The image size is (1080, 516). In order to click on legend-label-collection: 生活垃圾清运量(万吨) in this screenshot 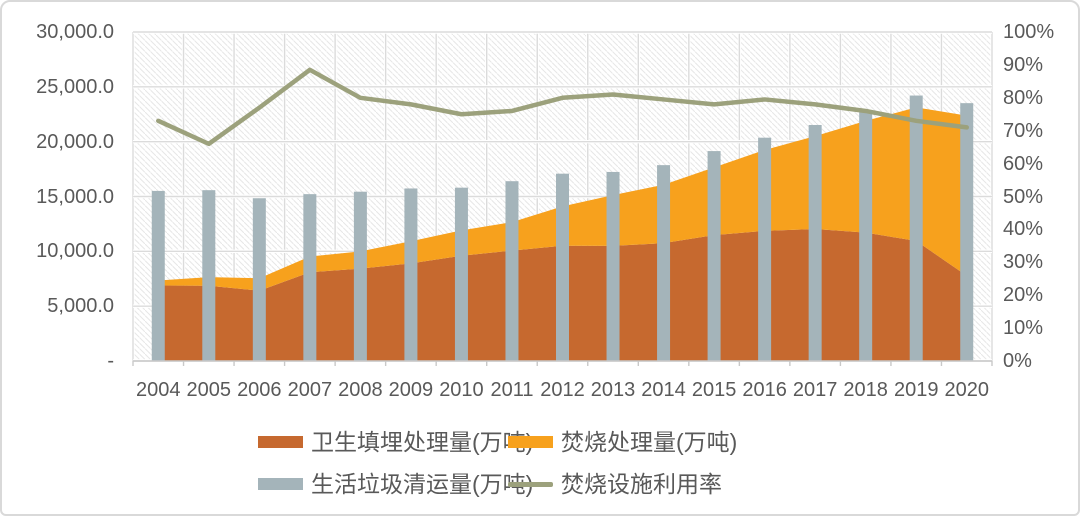, I will do `click(422, 484)`.